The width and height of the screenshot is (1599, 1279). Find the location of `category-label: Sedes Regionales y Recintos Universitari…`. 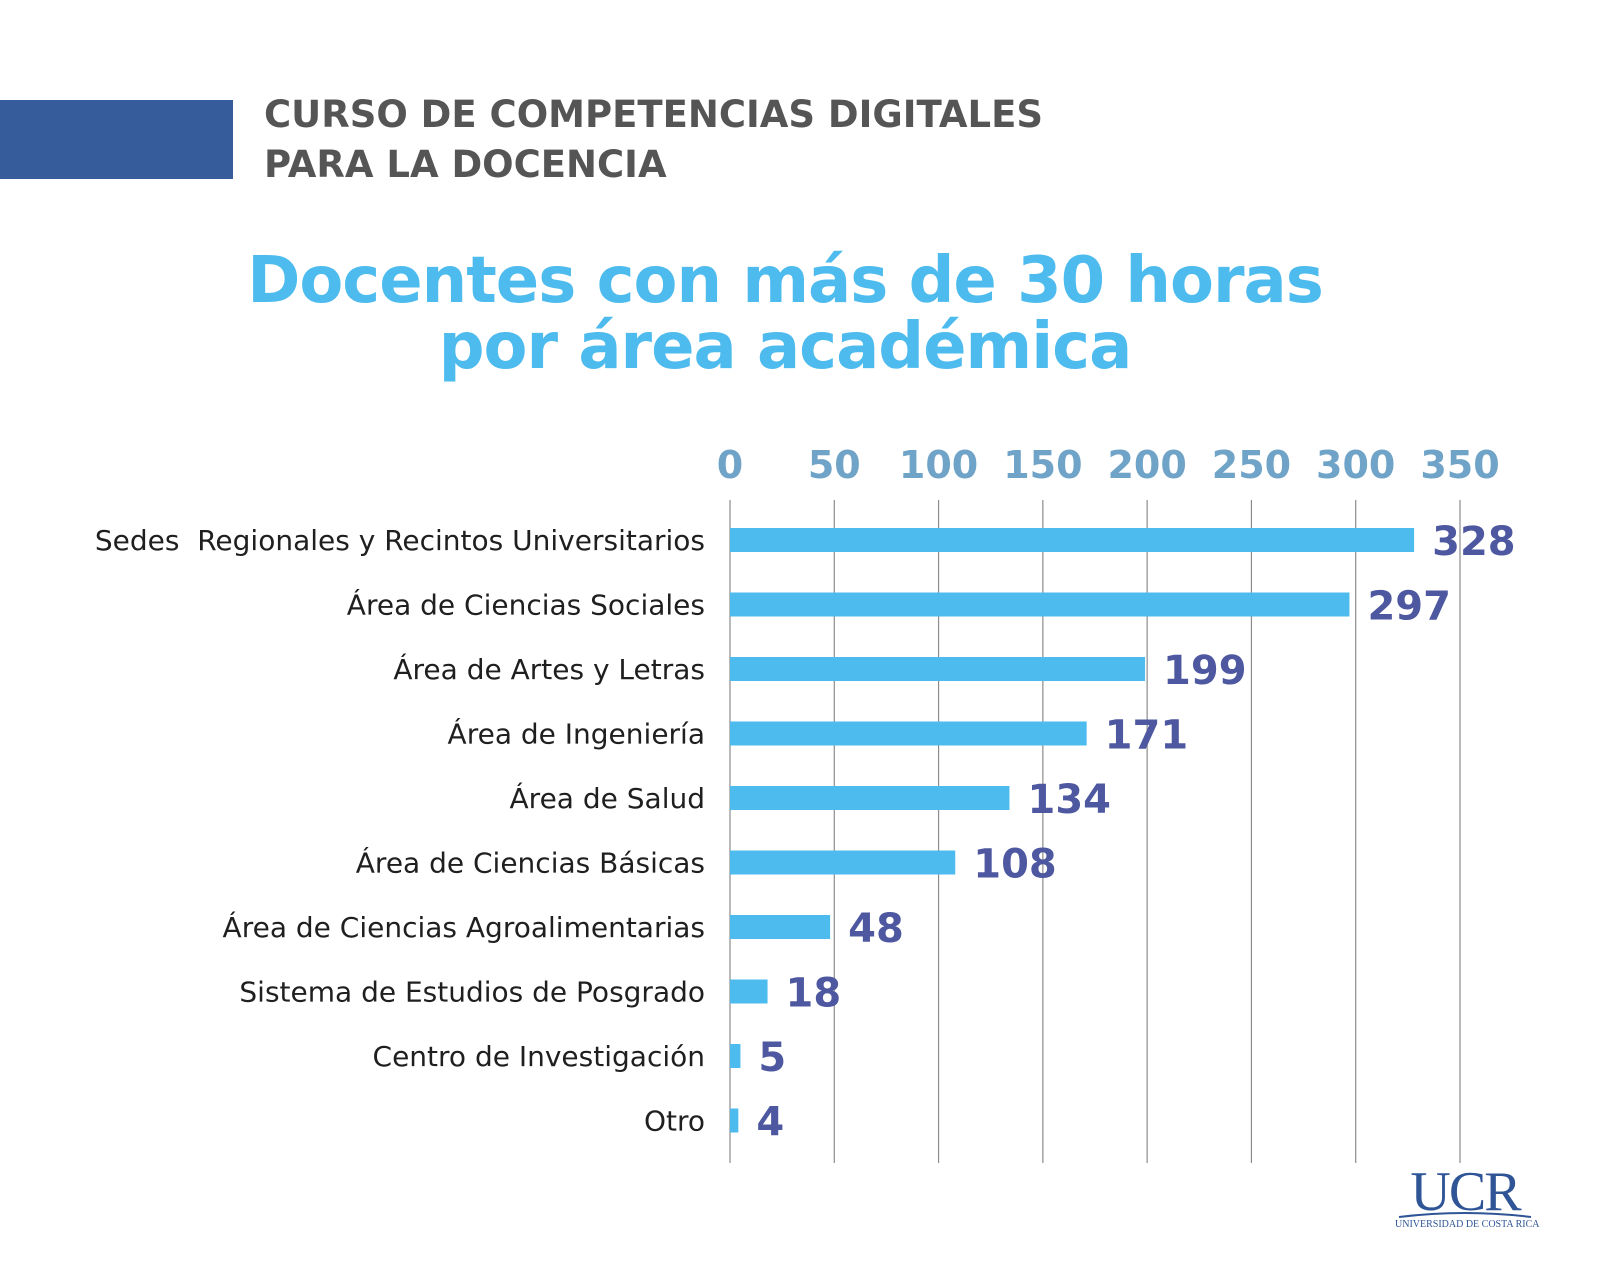

category-label: Sedes Regionales y Recintos Universitari… is located at coordinates (400, 540).